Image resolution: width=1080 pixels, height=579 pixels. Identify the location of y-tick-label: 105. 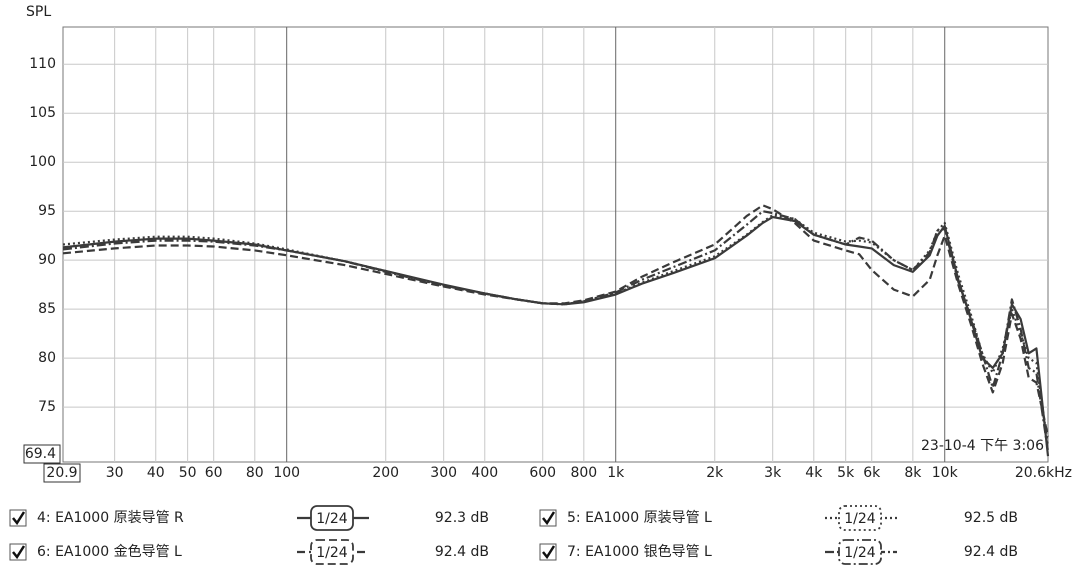
(42, 113).